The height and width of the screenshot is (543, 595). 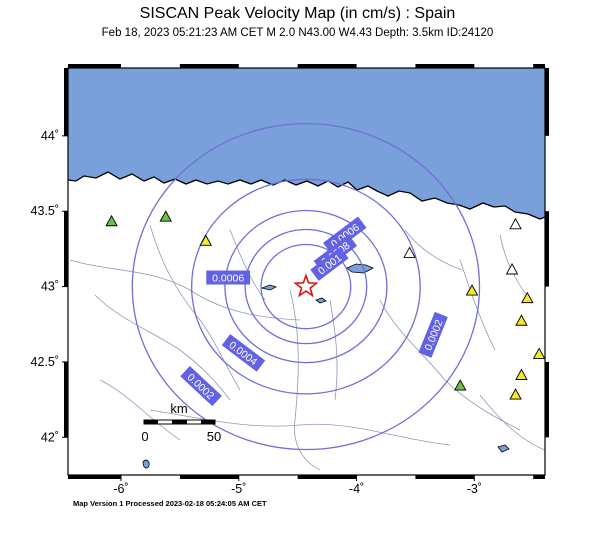 I want to click on lat-tick-label: 44˚, so click(x=50, y=136).